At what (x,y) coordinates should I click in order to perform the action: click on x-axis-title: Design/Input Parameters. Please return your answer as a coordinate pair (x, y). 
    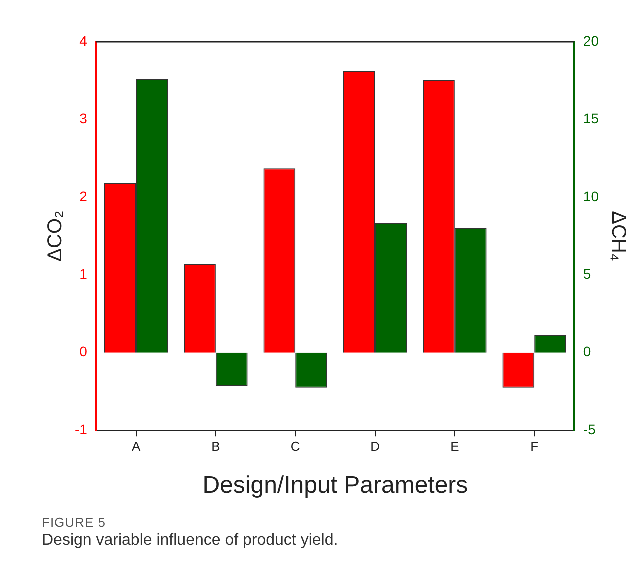
    Looking at the image, I should click on (335, 486).